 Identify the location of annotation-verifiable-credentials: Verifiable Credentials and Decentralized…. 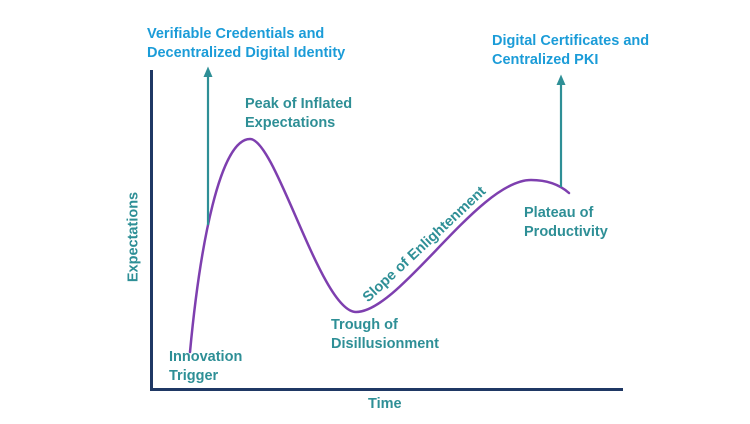
(246, 43).